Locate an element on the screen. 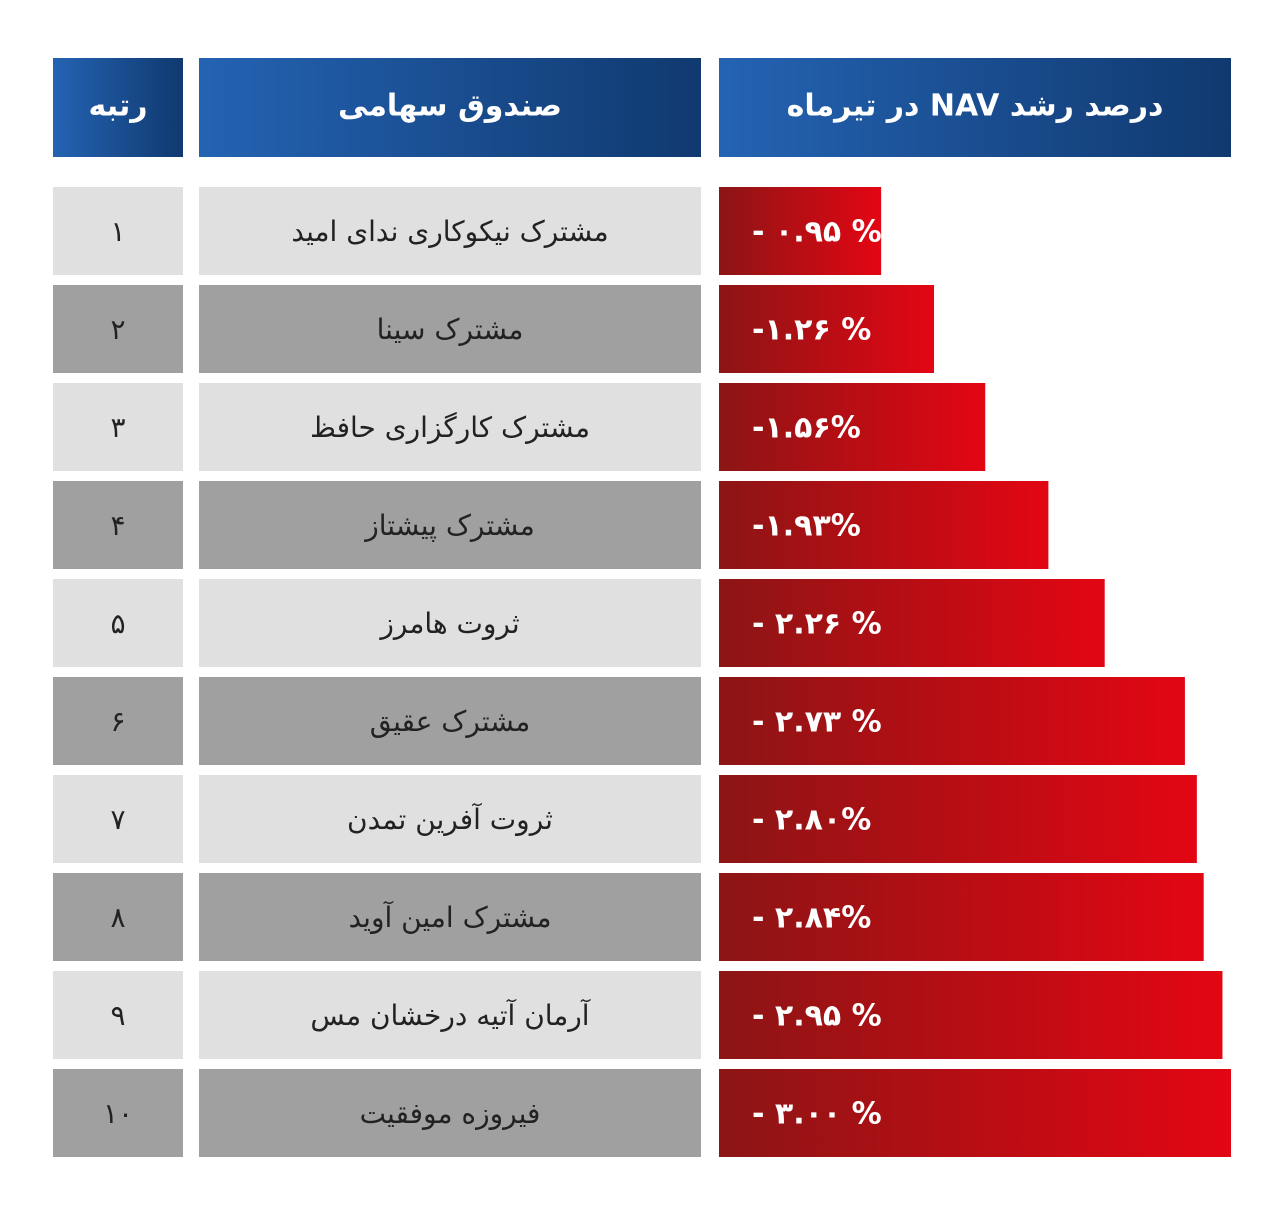 Image resolution: width=1285 pixels, height=1218 pixels. fund-name: مشترک کارگزاری حافظ is located at coordinates (450, 427).